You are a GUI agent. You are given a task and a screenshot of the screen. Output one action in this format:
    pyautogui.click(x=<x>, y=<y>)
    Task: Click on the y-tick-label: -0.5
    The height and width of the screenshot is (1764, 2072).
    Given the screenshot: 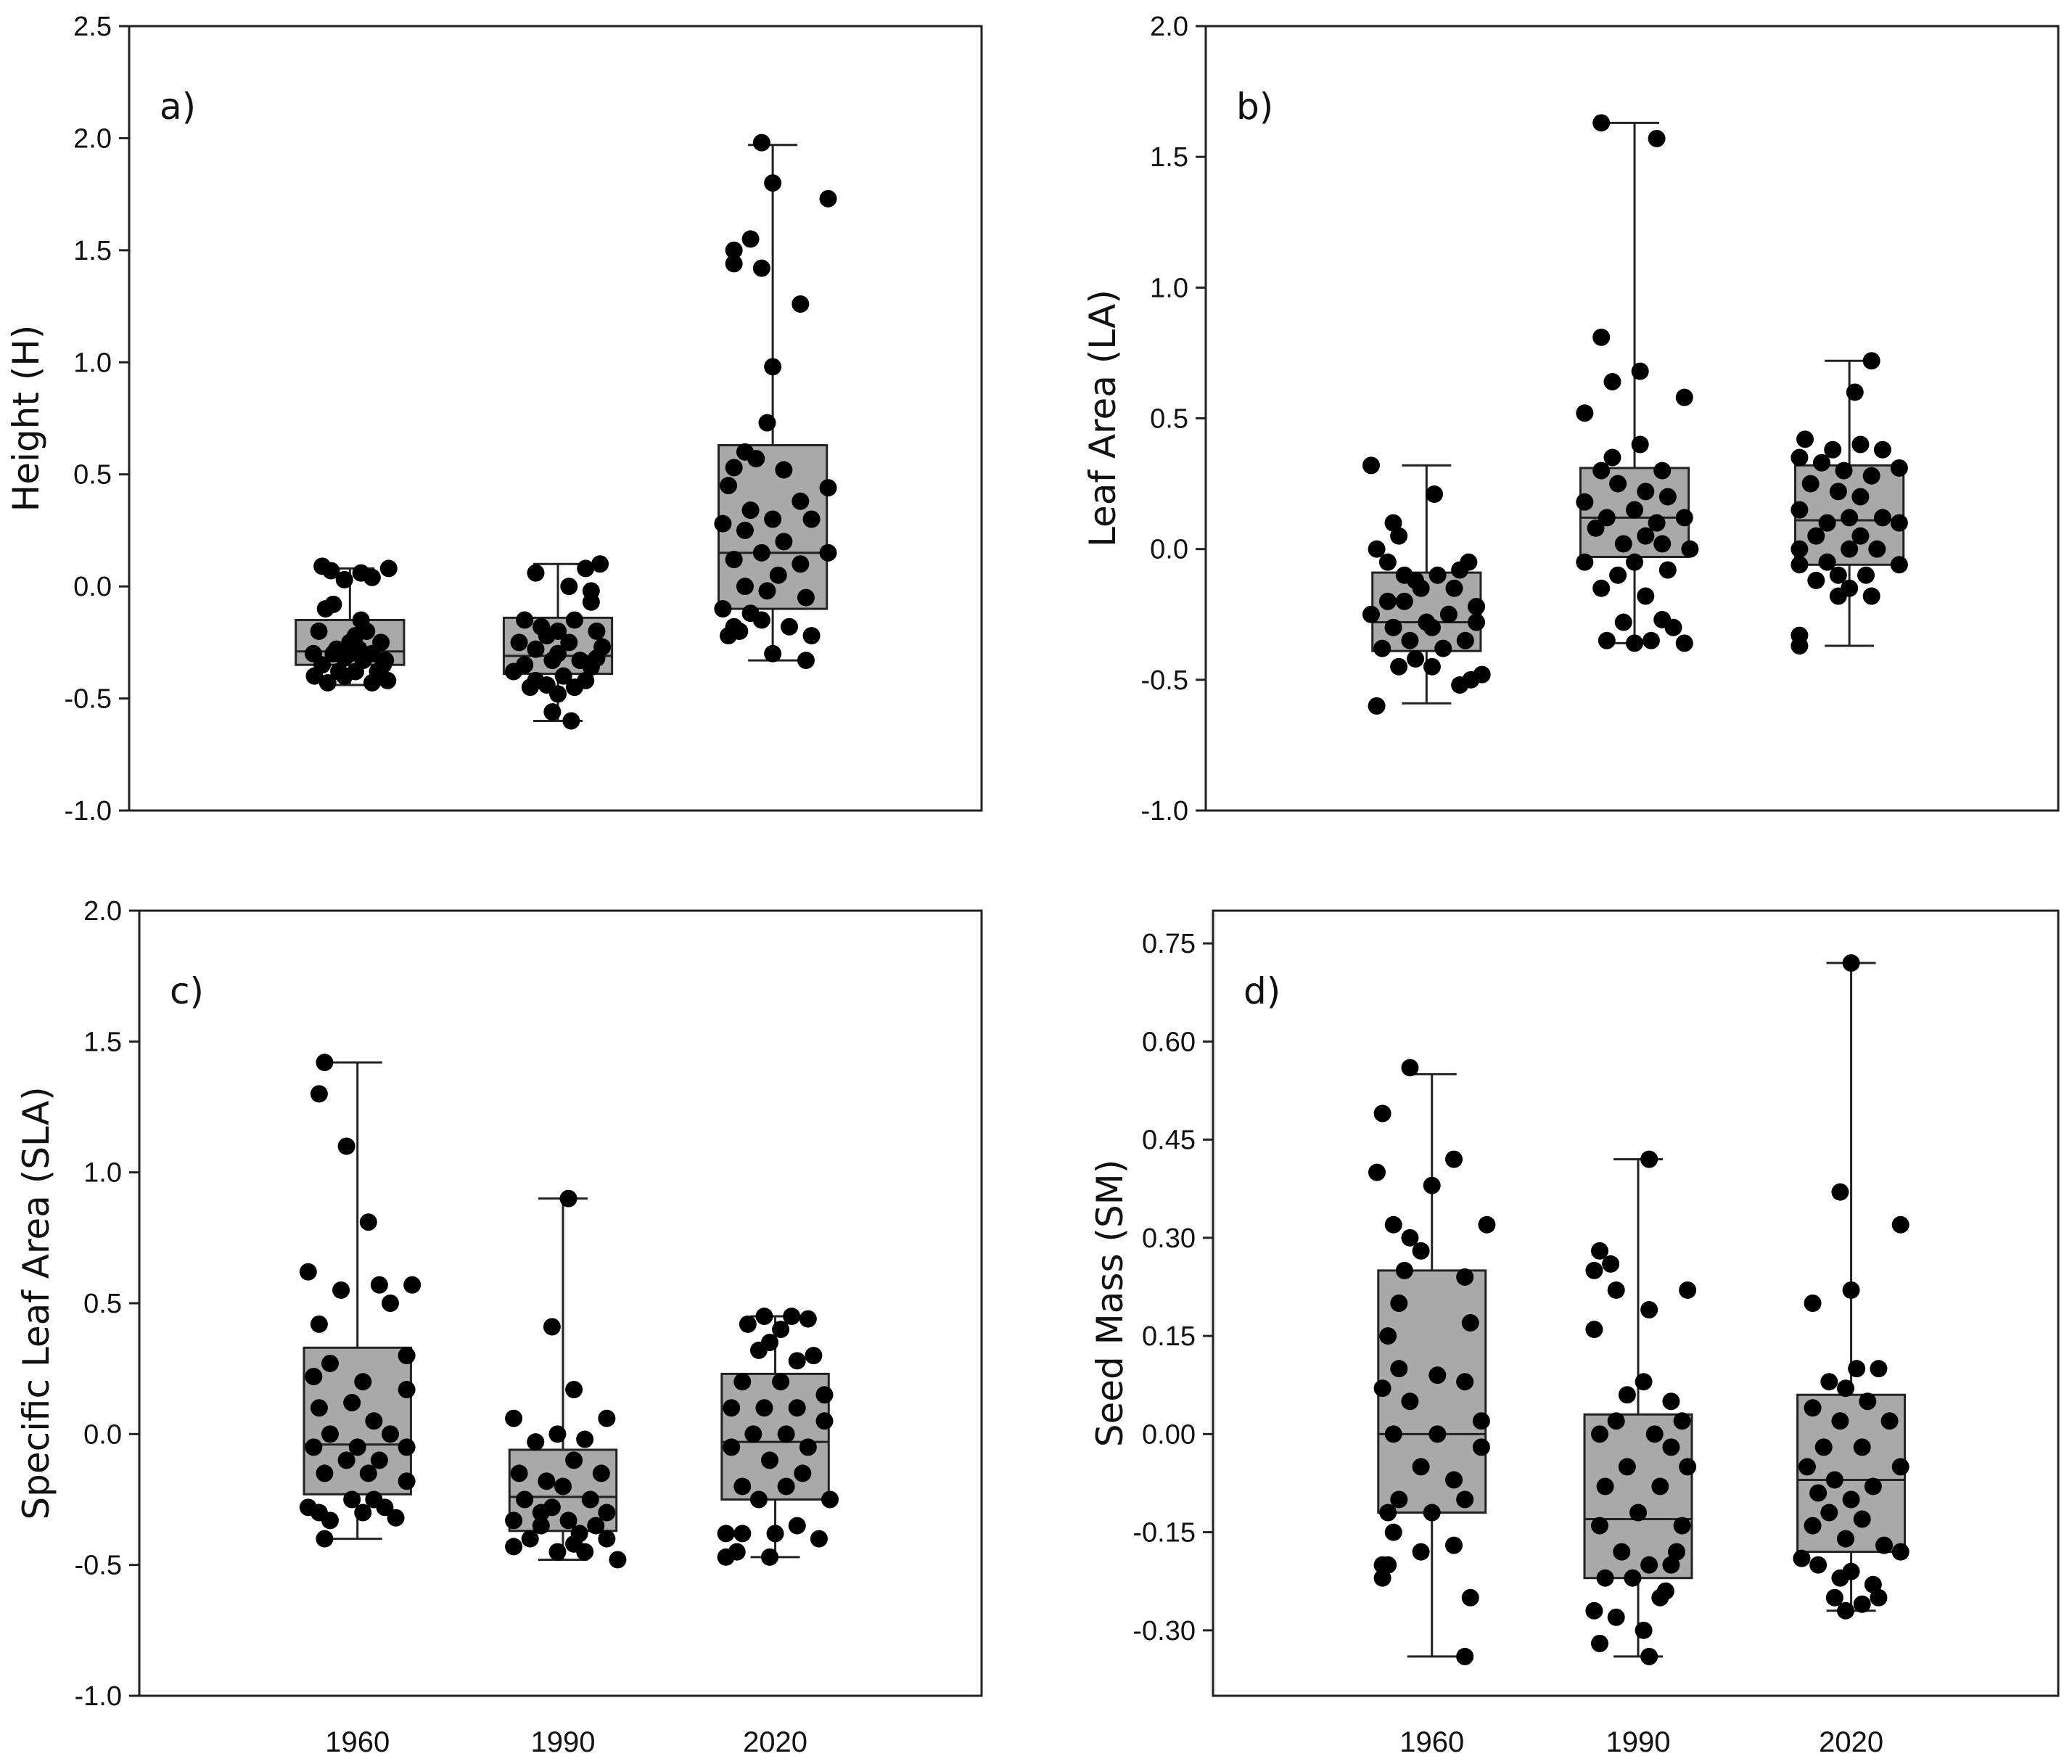 What is the action you would take?
    pyautogui.click(x=98, y=1566)
    